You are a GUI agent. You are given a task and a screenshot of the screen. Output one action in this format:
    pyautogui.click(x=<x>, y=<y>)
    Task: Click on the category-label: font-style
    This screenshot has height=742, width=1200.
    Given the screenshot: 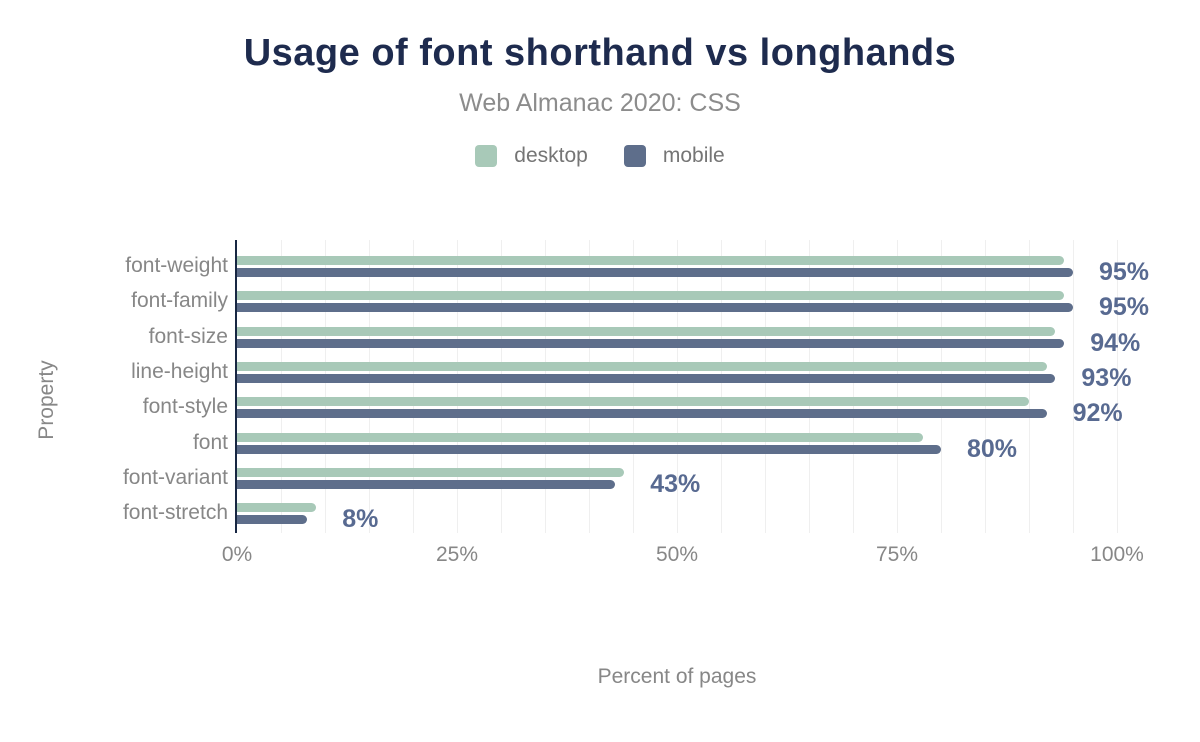 What is the action you would take?
    pyautogui.click(x=185, y=407)
    